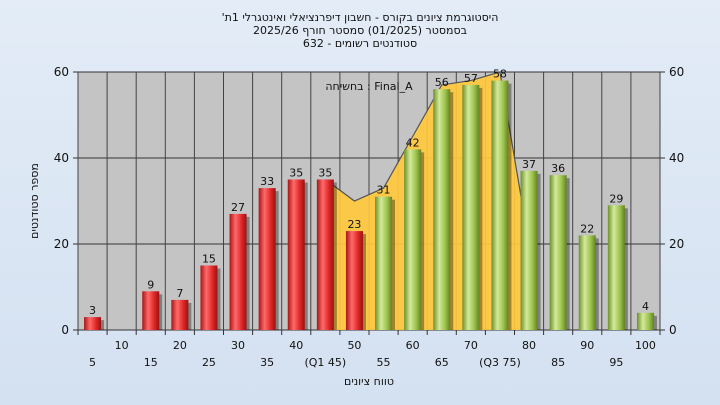 This screenshot has height=405, width=720. I want to click on data-label: 9, so click(150, 284).